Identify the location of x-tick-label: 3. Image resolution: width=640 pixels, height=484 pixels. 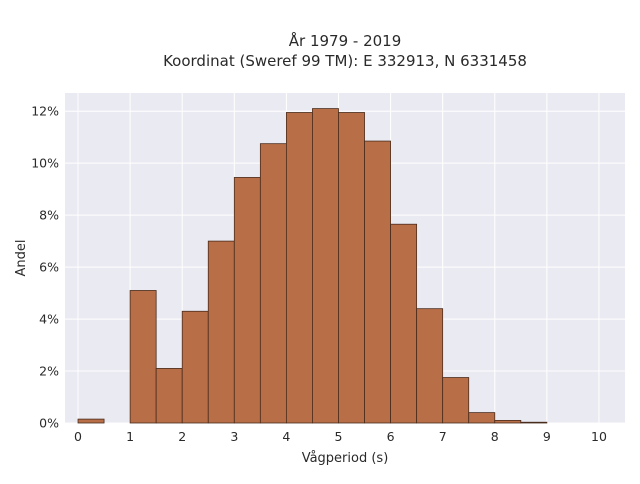
(234, 436).